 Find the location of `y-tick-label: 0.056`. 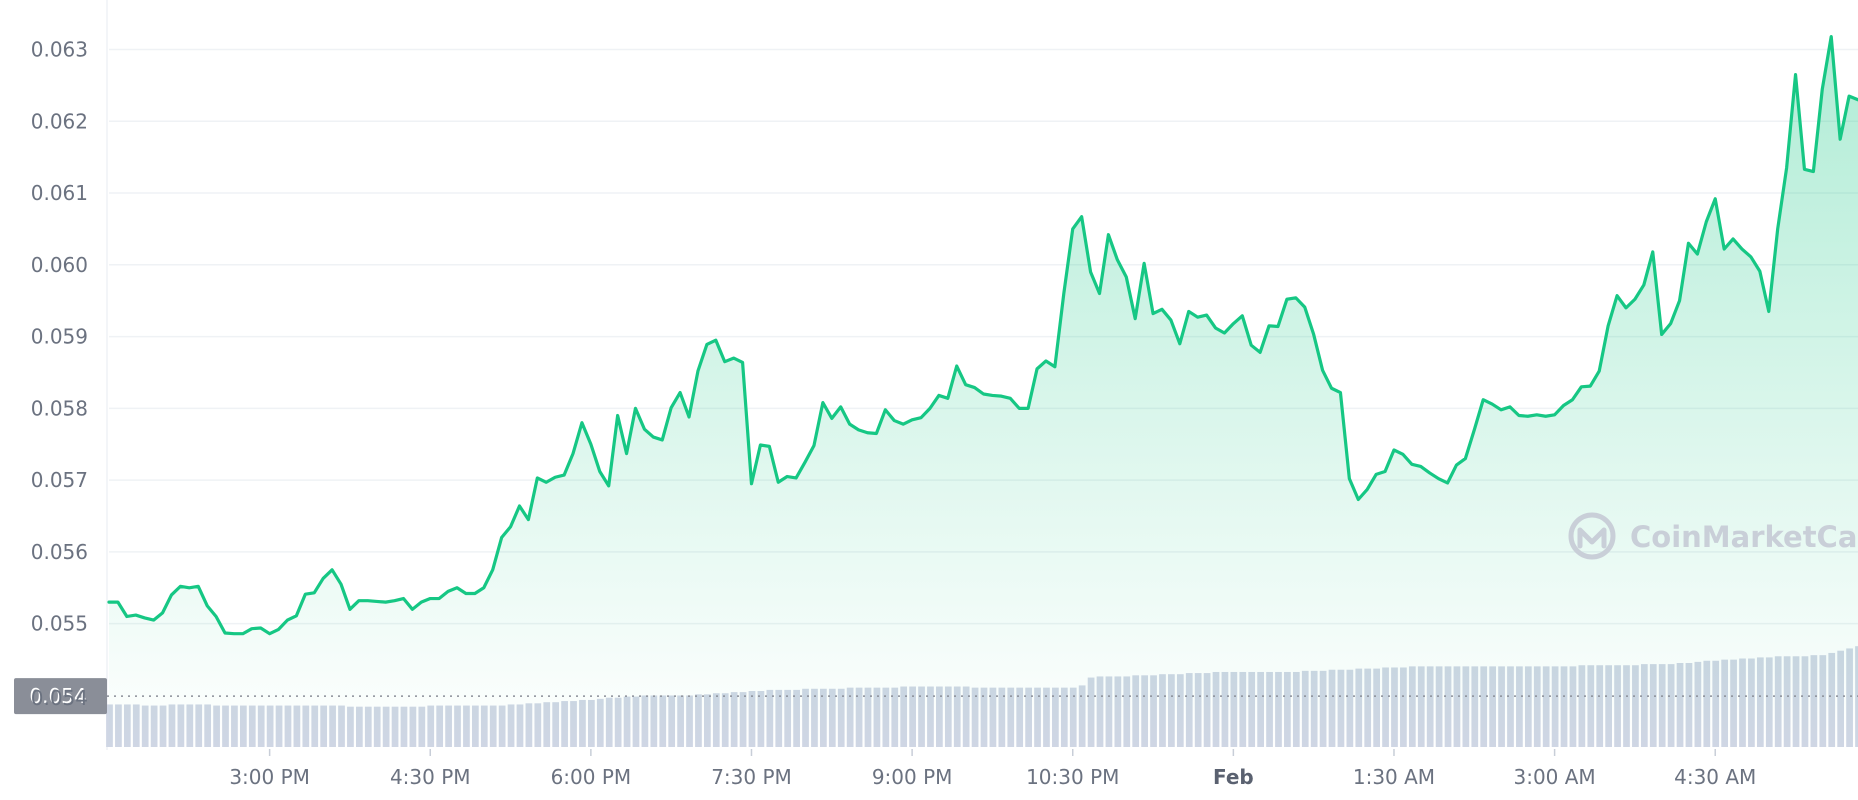

y-tick-label: 0.056 is located at coordinates (59, 552).